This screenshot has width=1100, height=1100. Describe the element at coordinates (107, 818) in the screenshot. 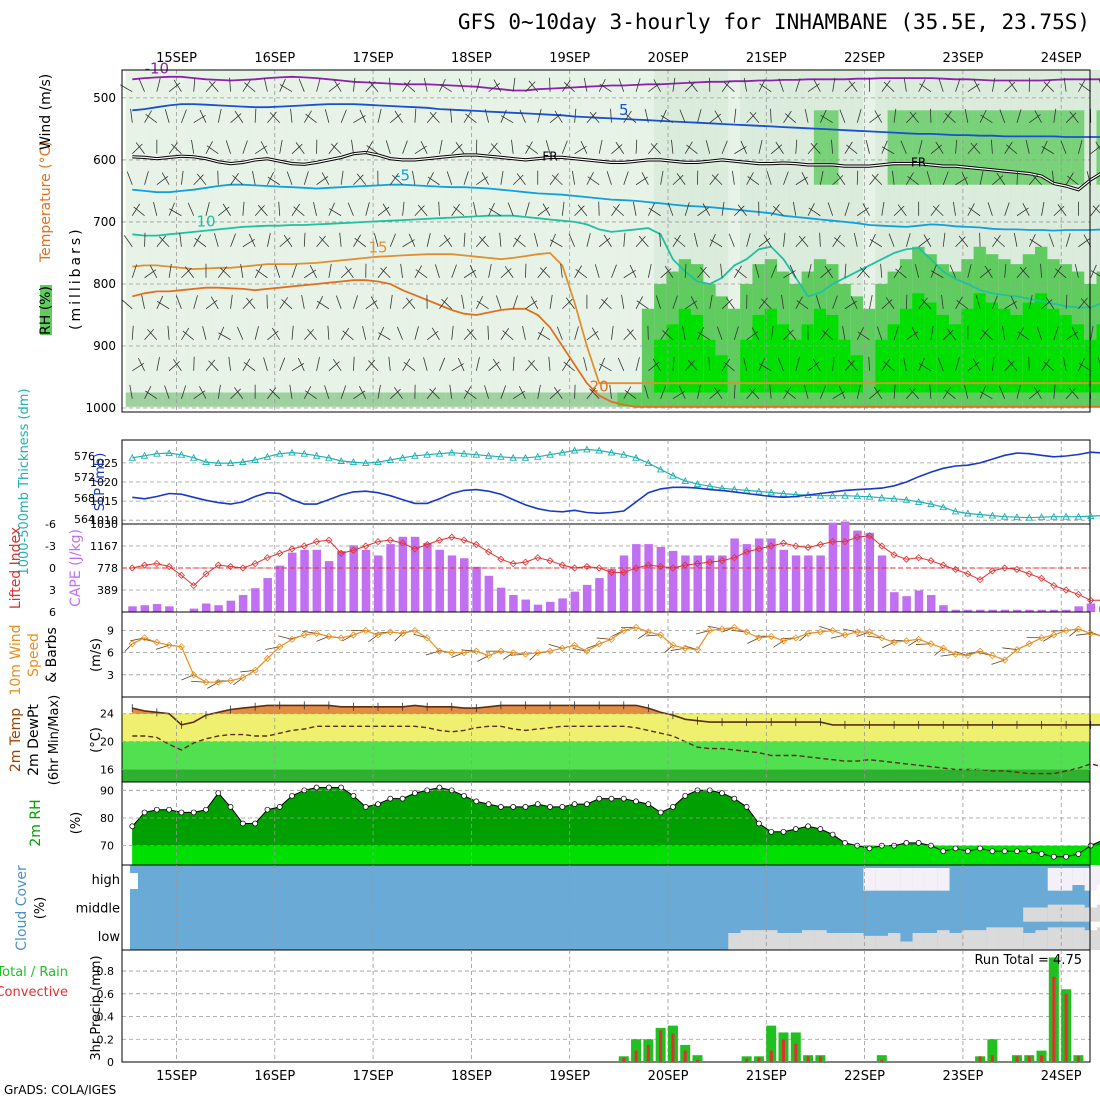

I see `rh2m-tick-label: 80` at that location.